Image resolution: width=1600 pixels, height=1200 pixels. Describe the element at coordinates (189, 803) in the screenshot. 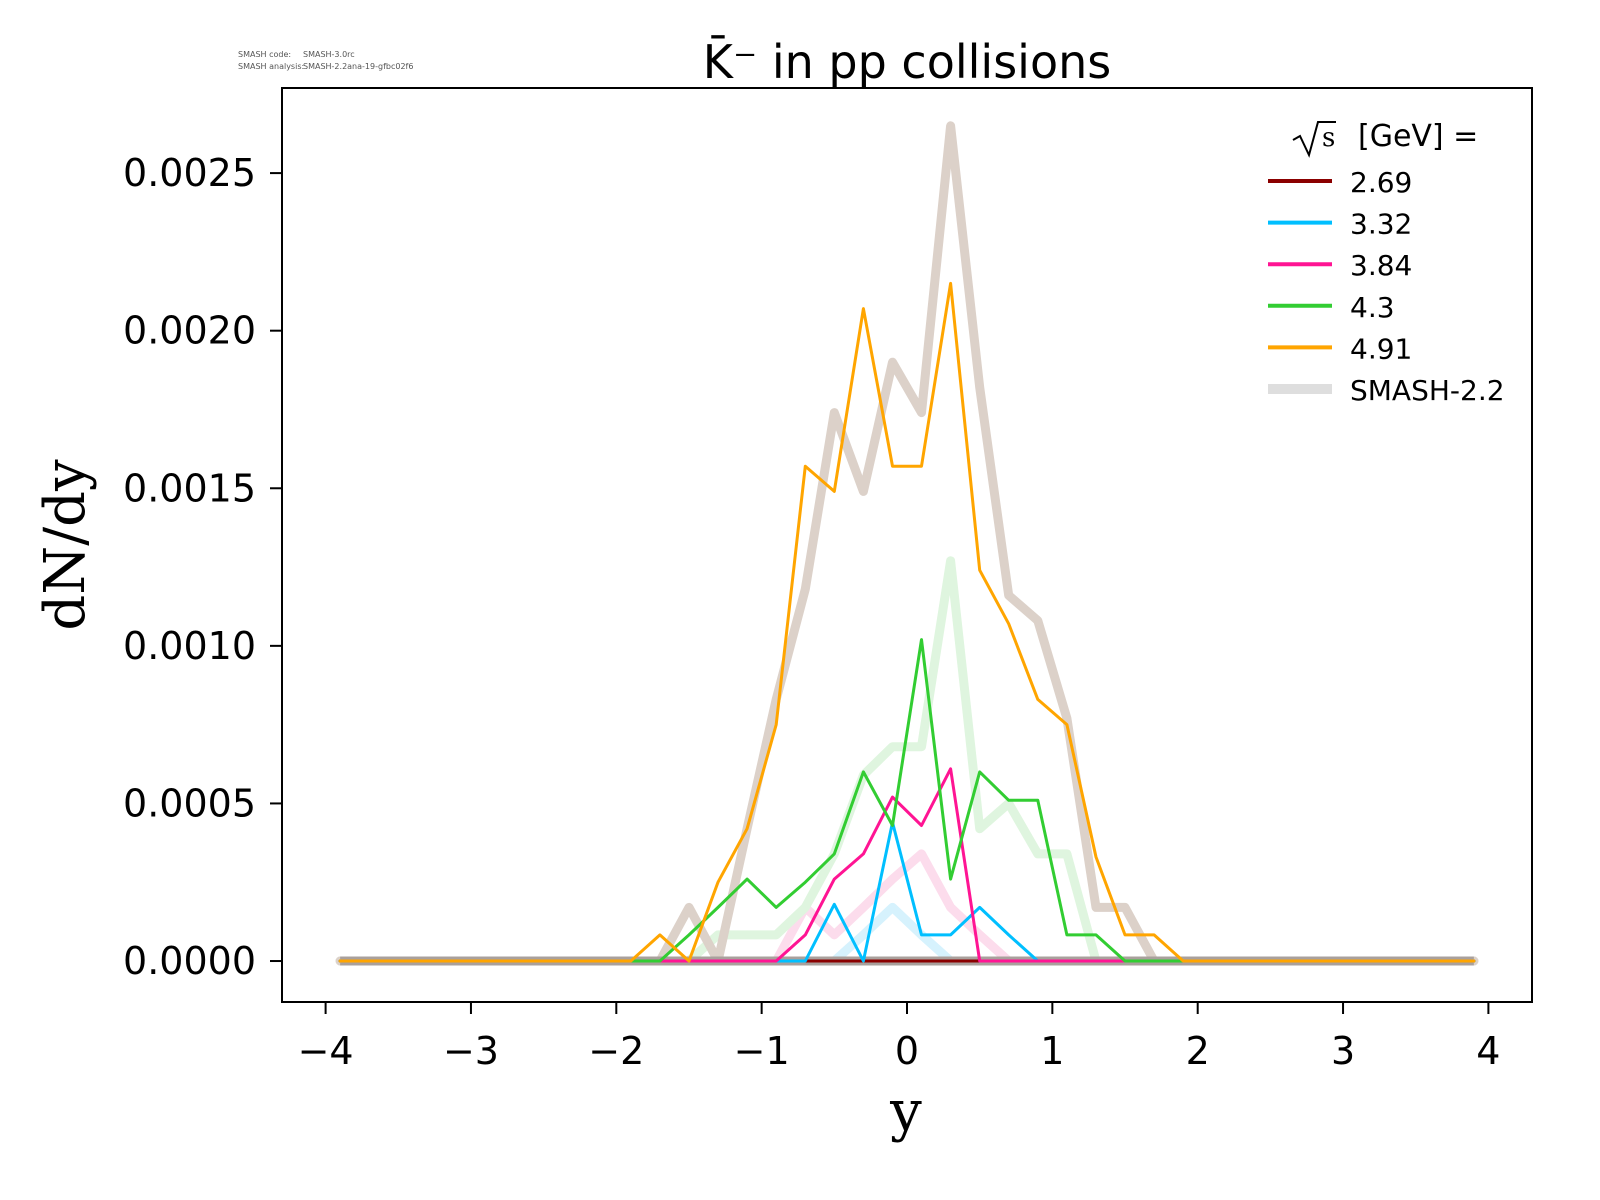

I see `y-tick-label: 0.0005` at that location.